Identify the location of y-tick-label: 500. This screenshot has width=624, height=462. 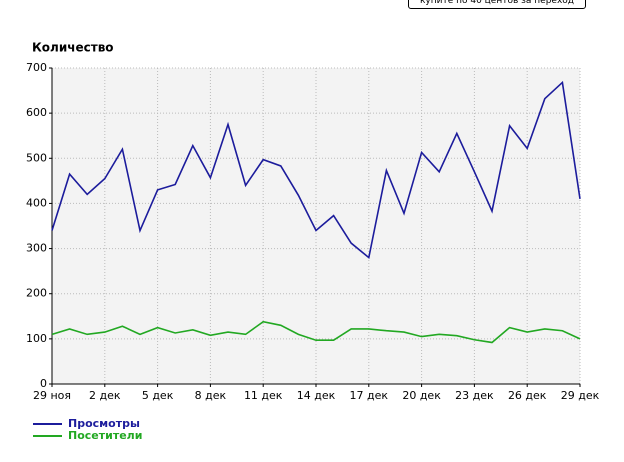
(36, 157).